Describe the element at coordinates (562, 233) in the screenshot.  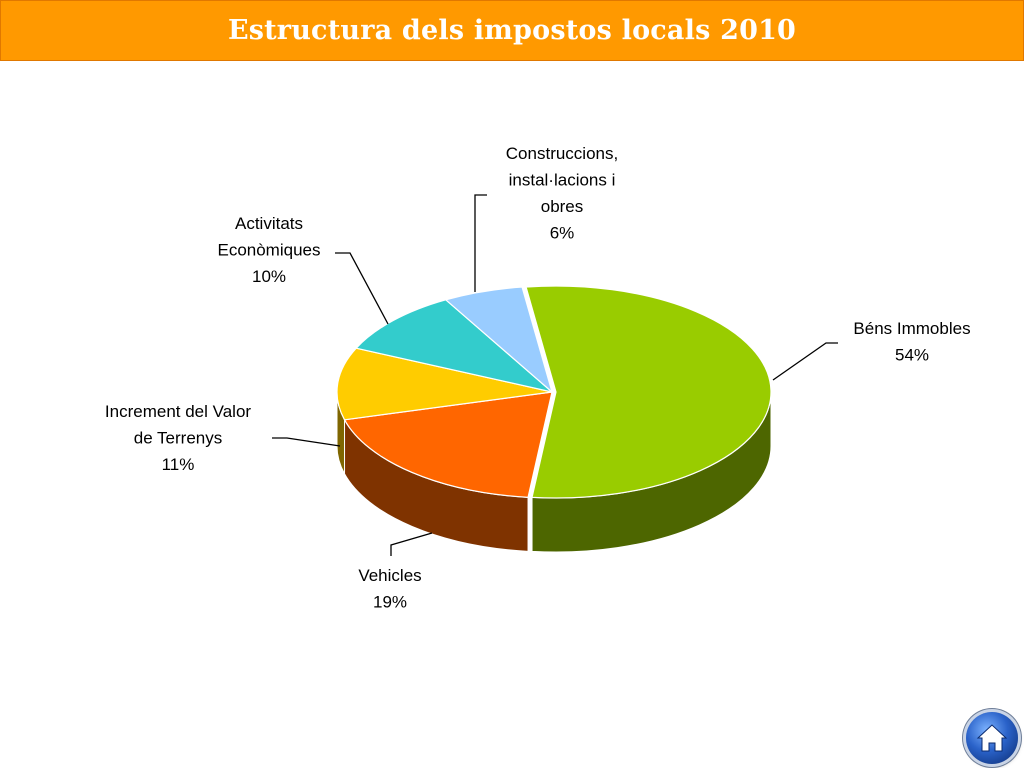
I see `data-label-percent-4: 6%` at that location.